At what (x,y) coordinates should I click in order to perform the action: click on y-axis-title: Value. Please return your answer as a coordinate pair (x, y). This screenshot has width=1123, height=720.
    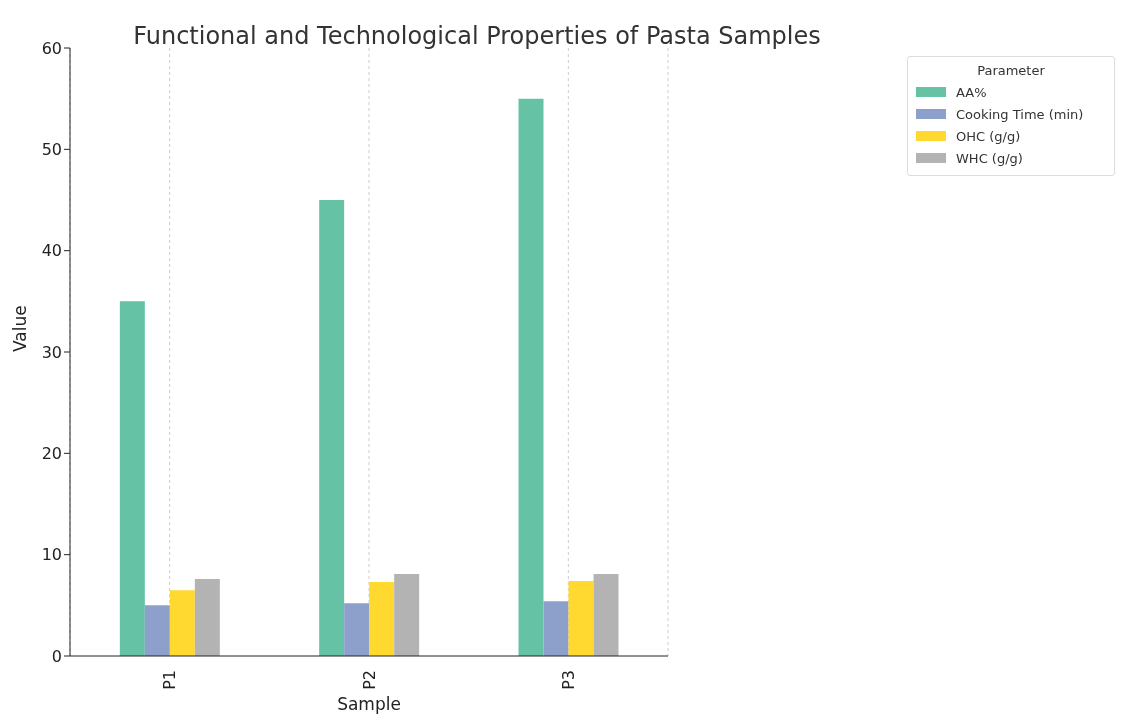
    Looking at the image, I should click on (20, 328).